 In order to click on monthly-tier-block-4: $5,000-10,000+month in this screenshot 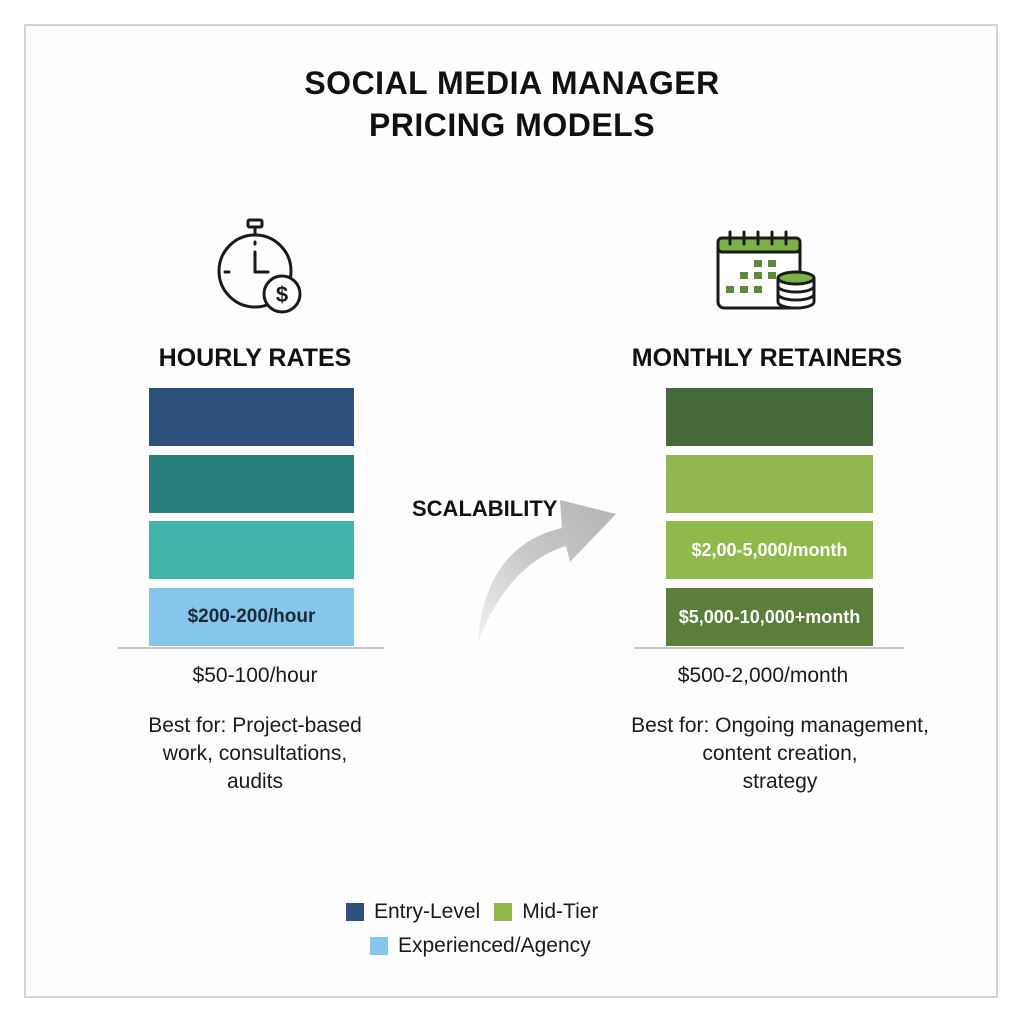, I will do `click(769, 617)`.